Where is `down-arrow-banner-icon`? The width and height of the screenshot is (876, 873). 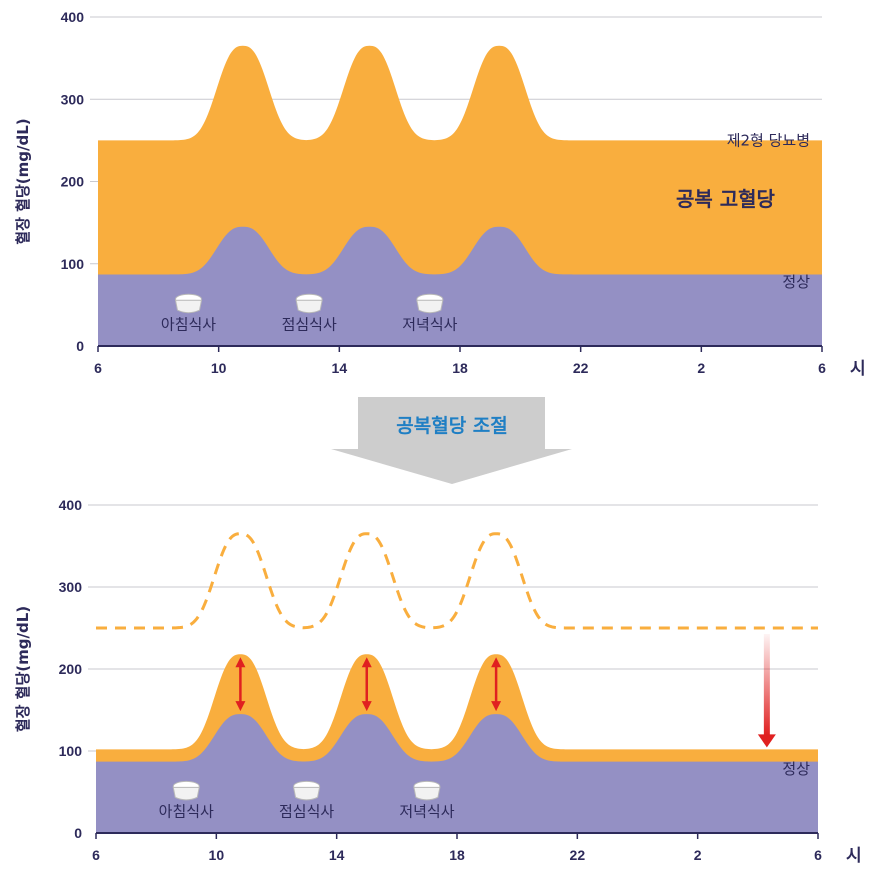 down-arrow-banner-icon is located at coordinates (451, 440).